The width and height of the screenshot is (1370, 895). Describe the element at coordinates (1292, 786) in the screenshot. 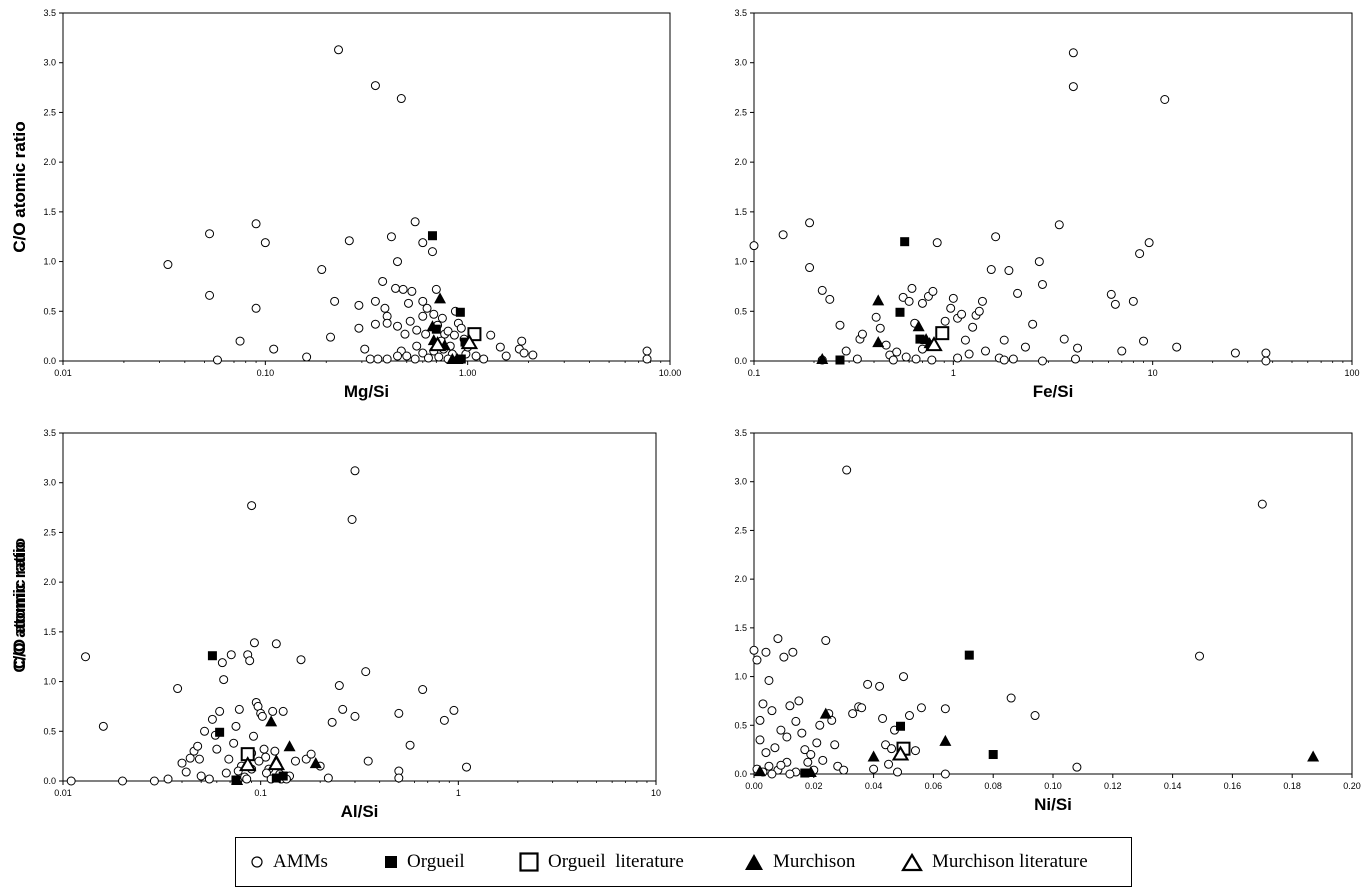

I see `x-tick-label: 0.18` at that location.